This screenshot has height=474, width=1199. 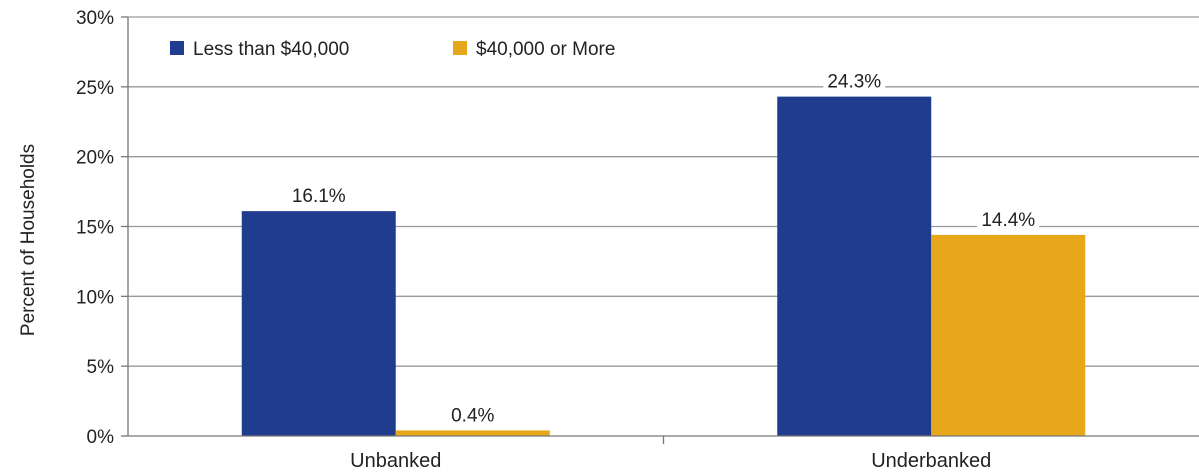 I want to click on legend: Less than $40,000 $40,000 or More, so click(x=392, y=49).